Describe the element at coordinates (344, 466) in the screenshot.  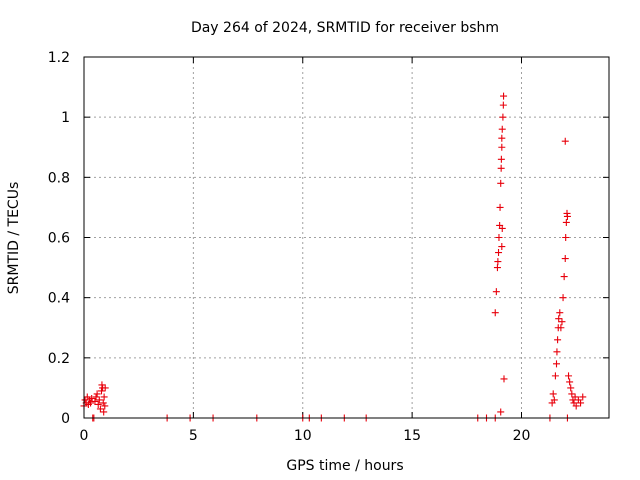
I see `x-axis-label: GPS time / hours` at that location.